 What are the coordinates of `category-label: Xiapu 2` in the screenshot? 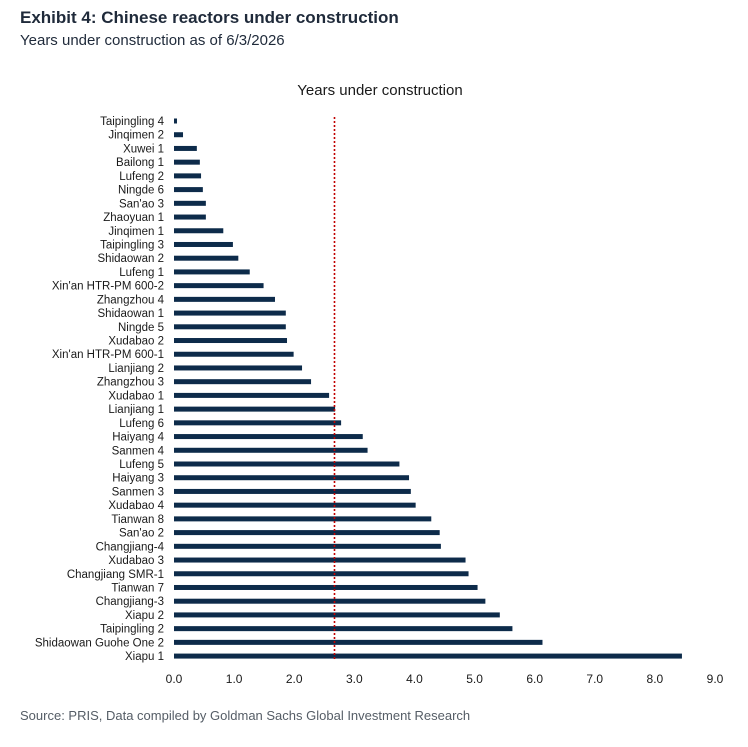 It's located at (144, 616).